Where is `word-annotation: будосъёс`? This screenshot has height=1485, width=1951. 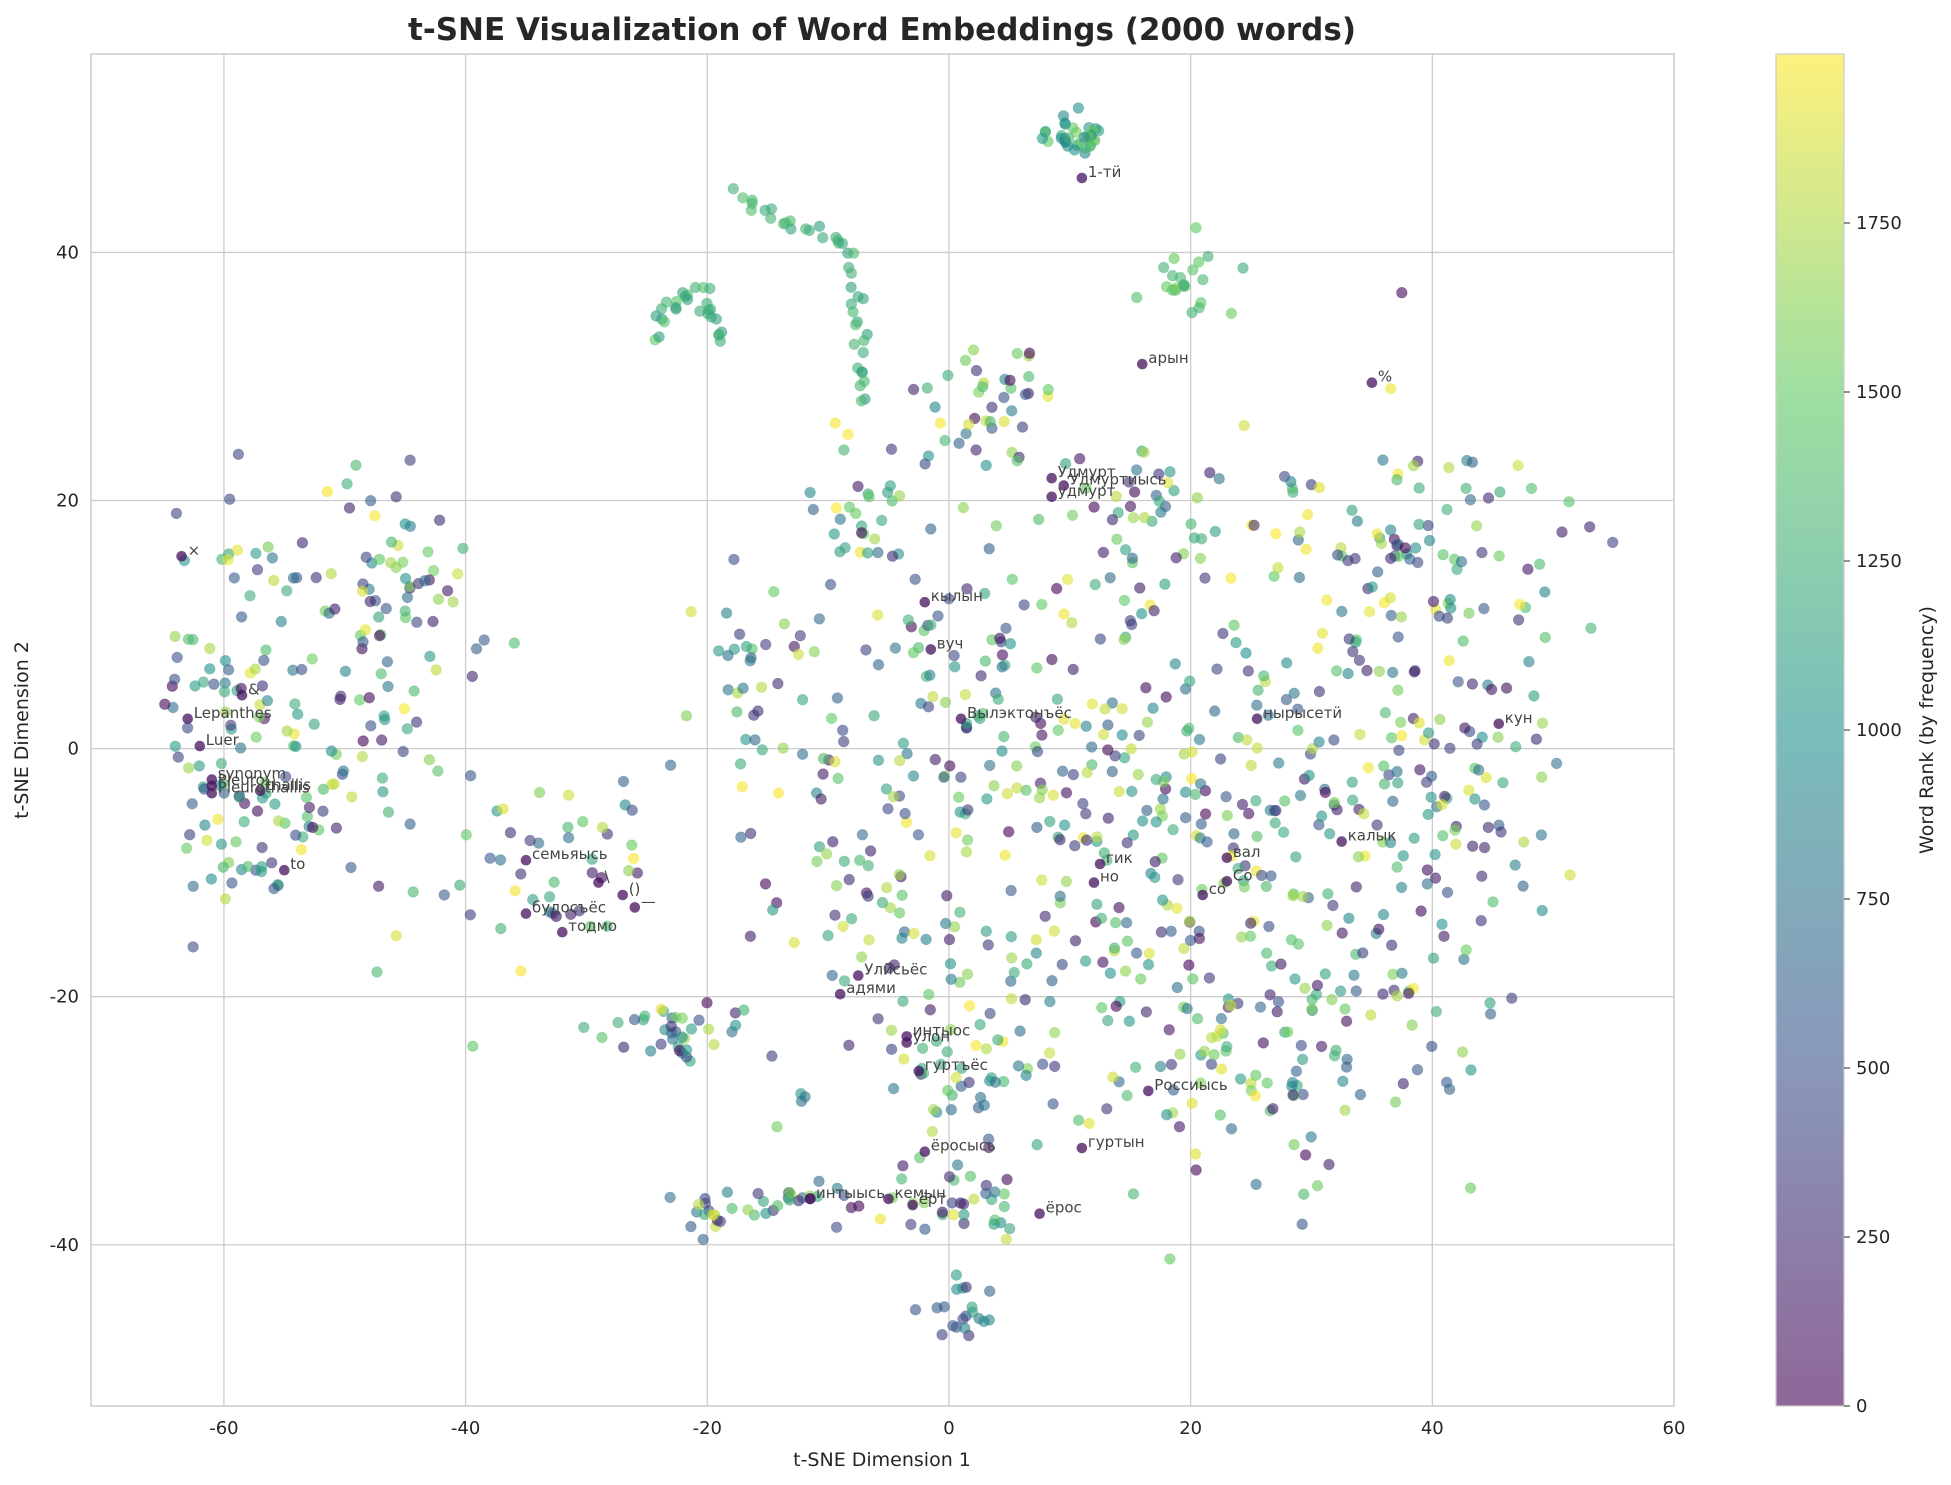
word-annotation: будосъёс is located at coordinates (569, 908).